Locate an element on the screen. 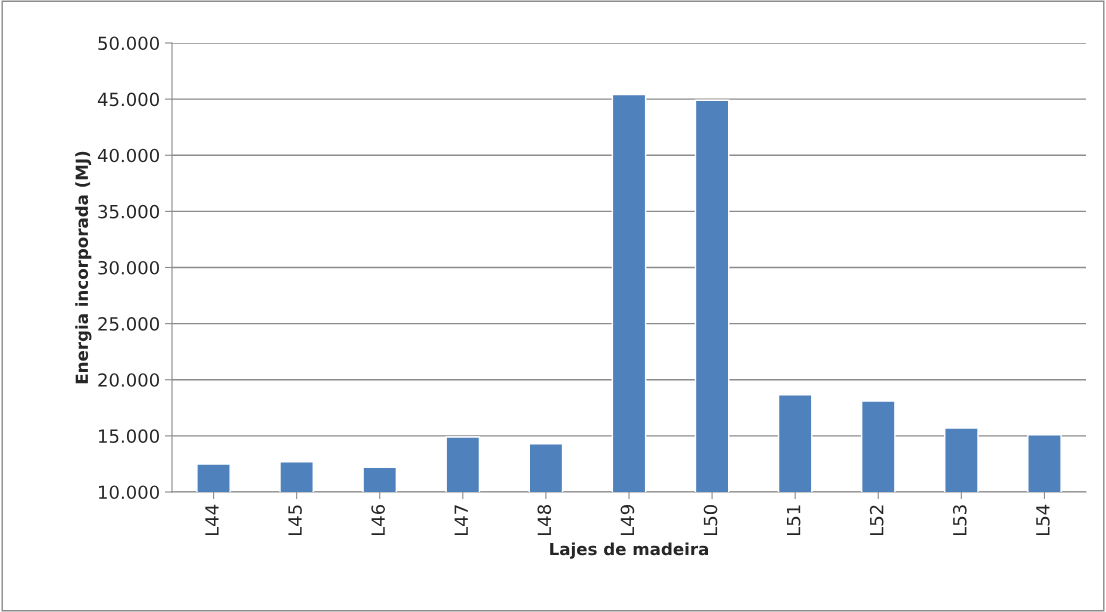 This screenshot has width=1106, height=612. y-tick-label: 35.000 is located at coordinates (128, 211).